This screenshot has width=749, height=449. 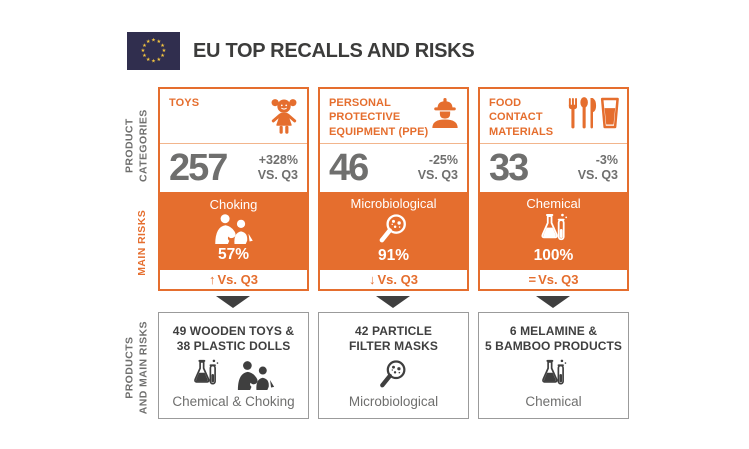 What do you see at coordinates (233, 331) in the screenshot?
I see `products-title-line: 49 WOODEN TOYS &` at bounding box center [233, 331].